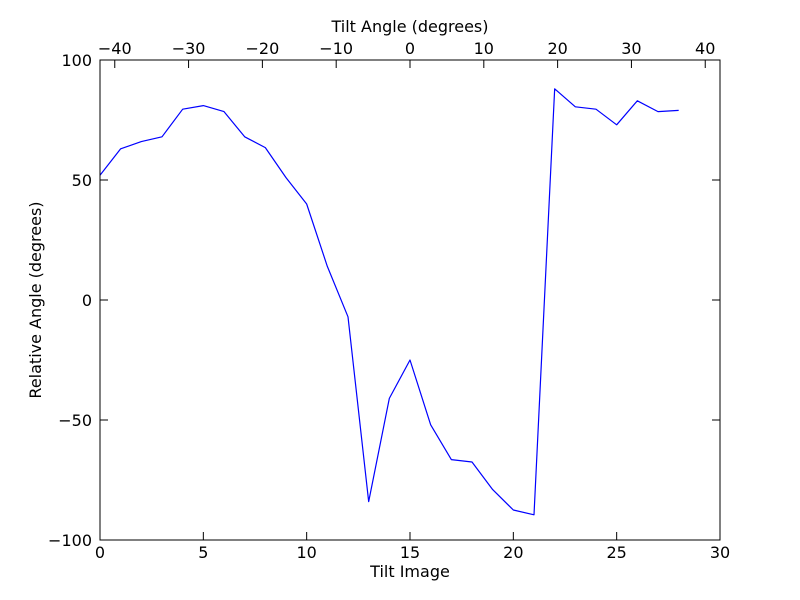 This screenshot has width=800, height=600. What do you see at coordinates (306, 552) in the screenshot?
I see `x-tick-label-2: 10` at bounding box center [306, 552].